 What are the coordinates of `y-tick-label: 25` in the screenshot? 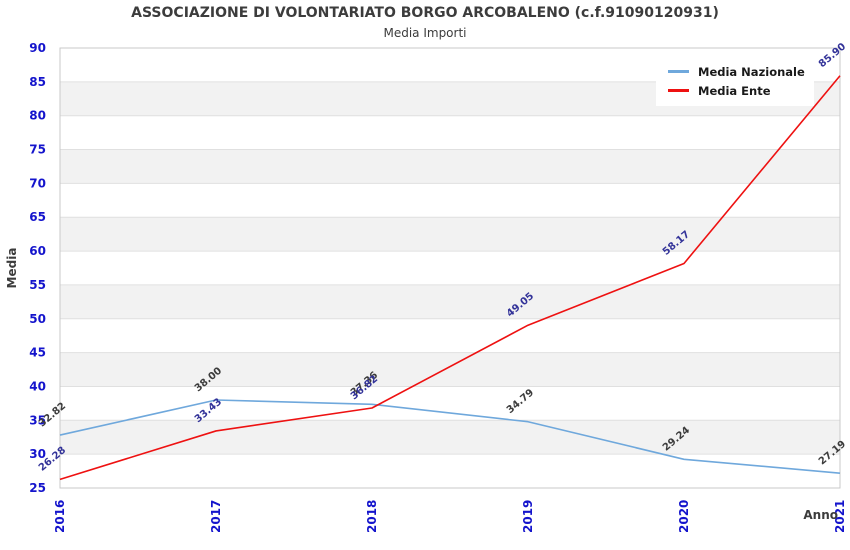 It's located at (37, 488).